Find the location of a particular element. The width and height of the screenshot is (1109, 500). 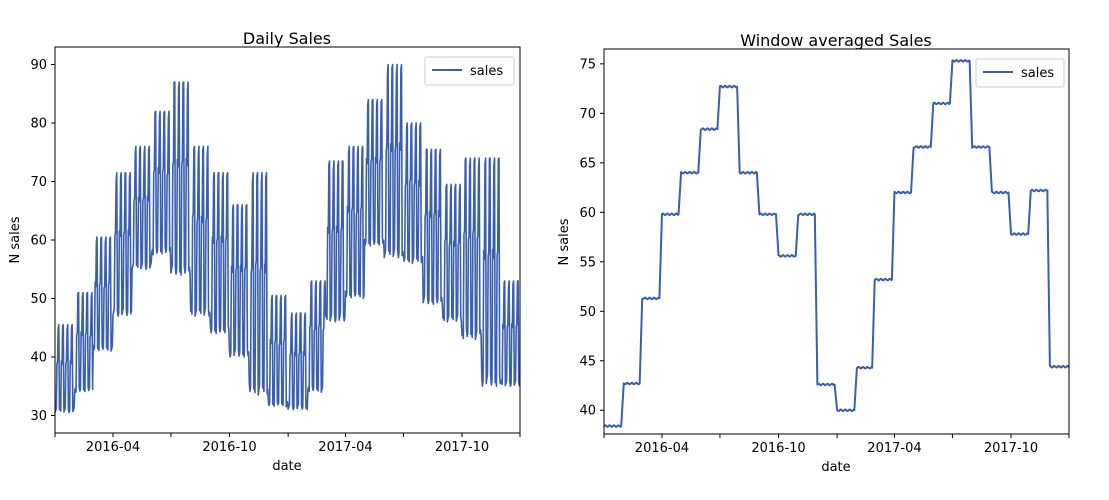

y-tick-label: 75 is located at coordinates (587, 64).